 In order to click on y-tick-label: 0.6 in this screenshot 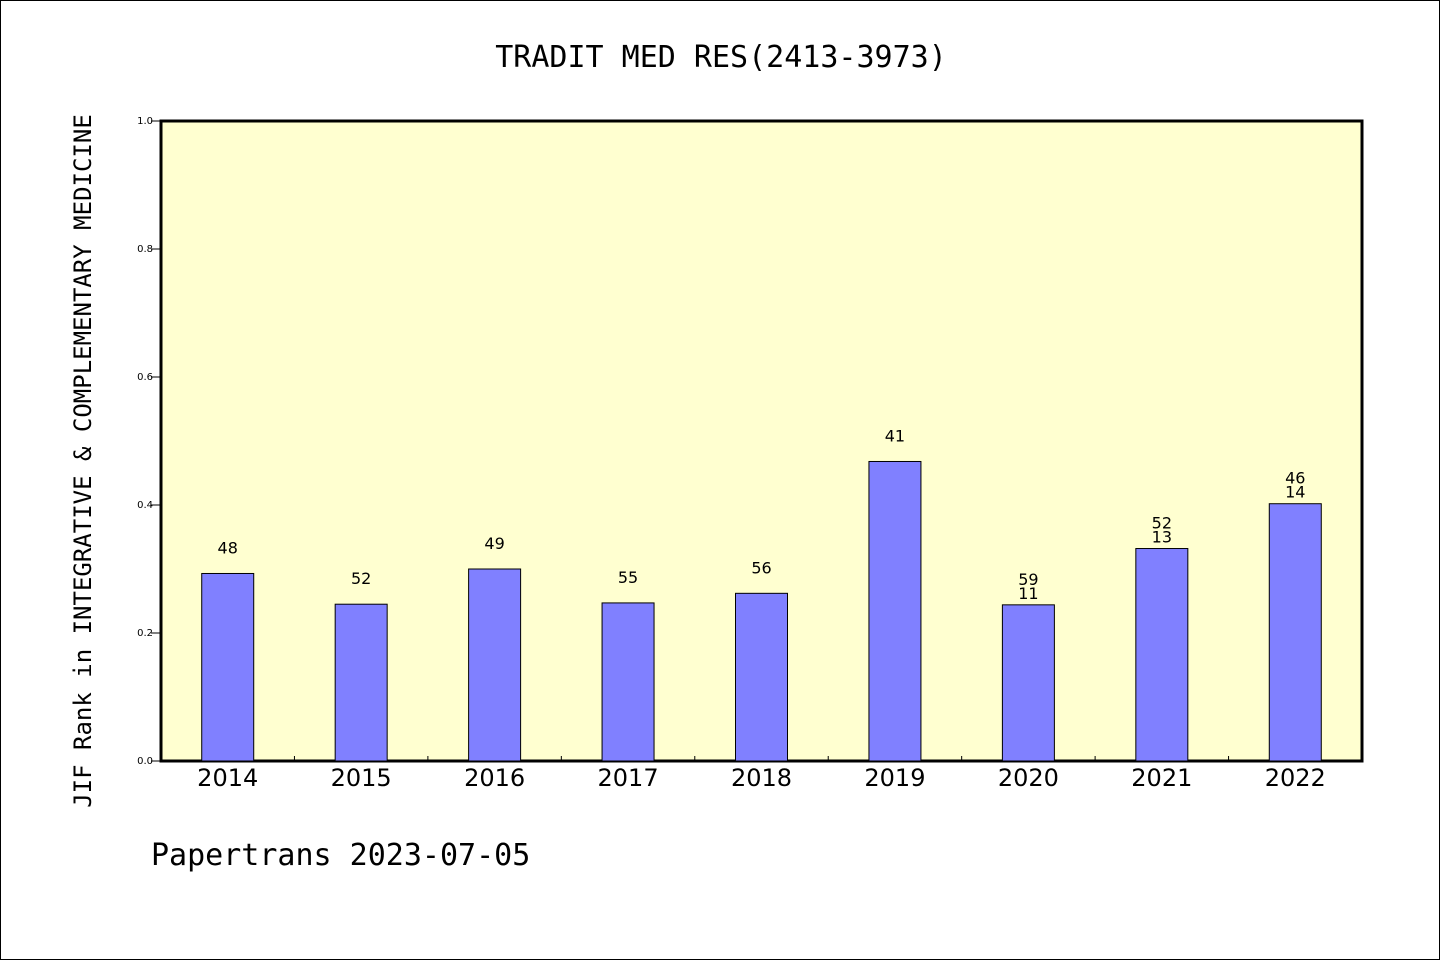, I will do `click(145, 377)`.